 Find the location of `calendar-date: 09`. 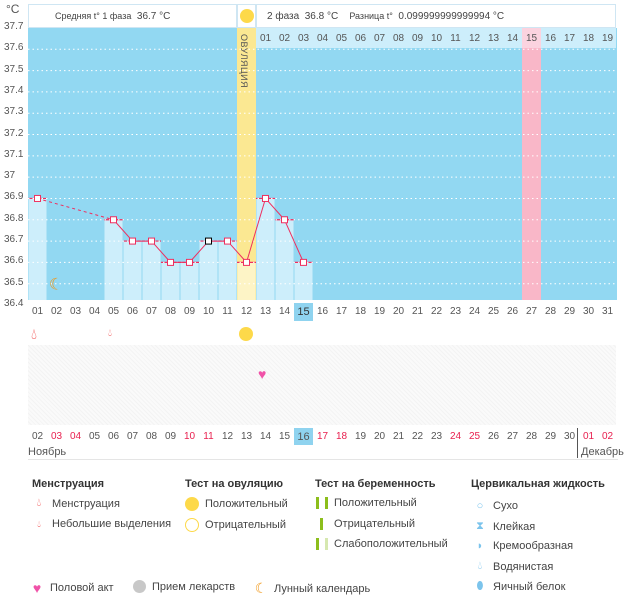

calendar-date: 09 is located at coordinates (170, 436).